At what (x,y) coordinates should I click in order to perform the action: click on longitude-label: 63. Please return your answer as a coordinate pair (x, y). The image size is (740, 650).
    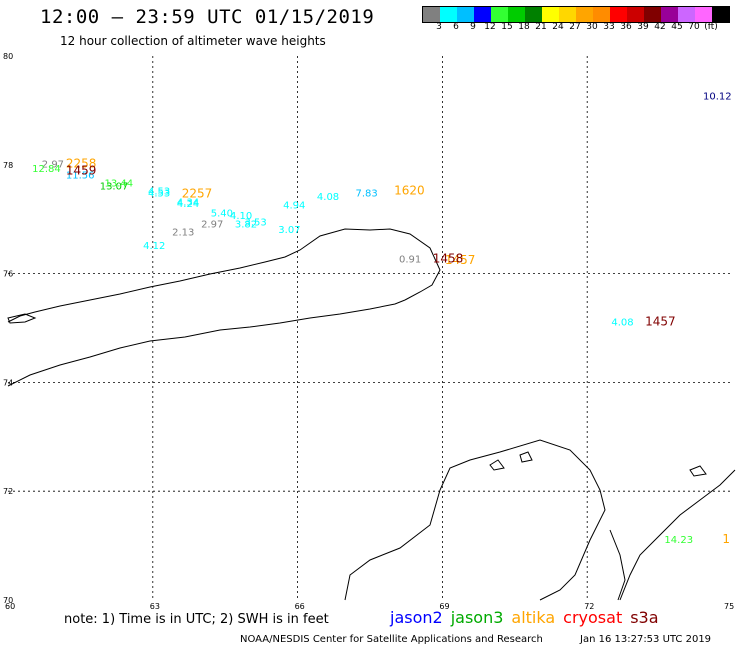
    Looking at the image, I should click on (155, 606).